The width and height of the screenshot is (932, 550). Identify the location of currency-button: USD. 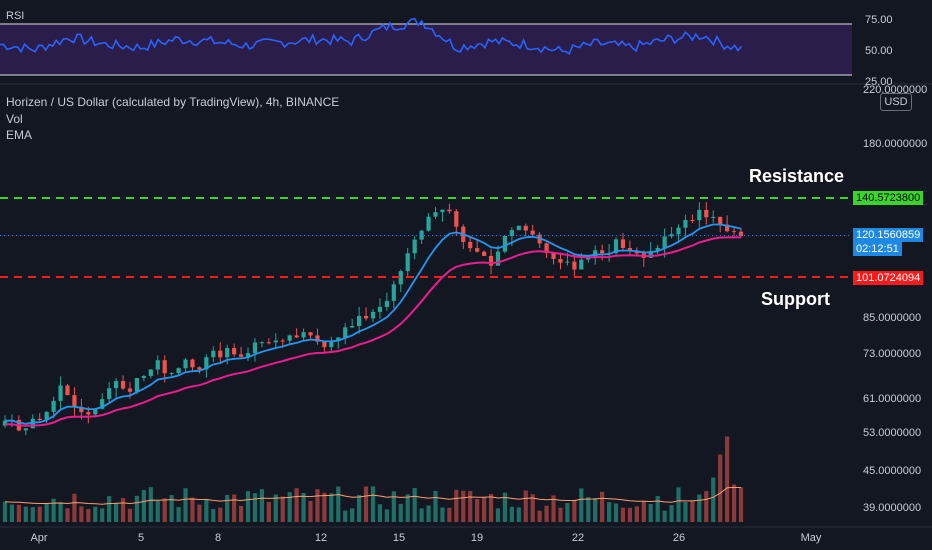
(896, 102).